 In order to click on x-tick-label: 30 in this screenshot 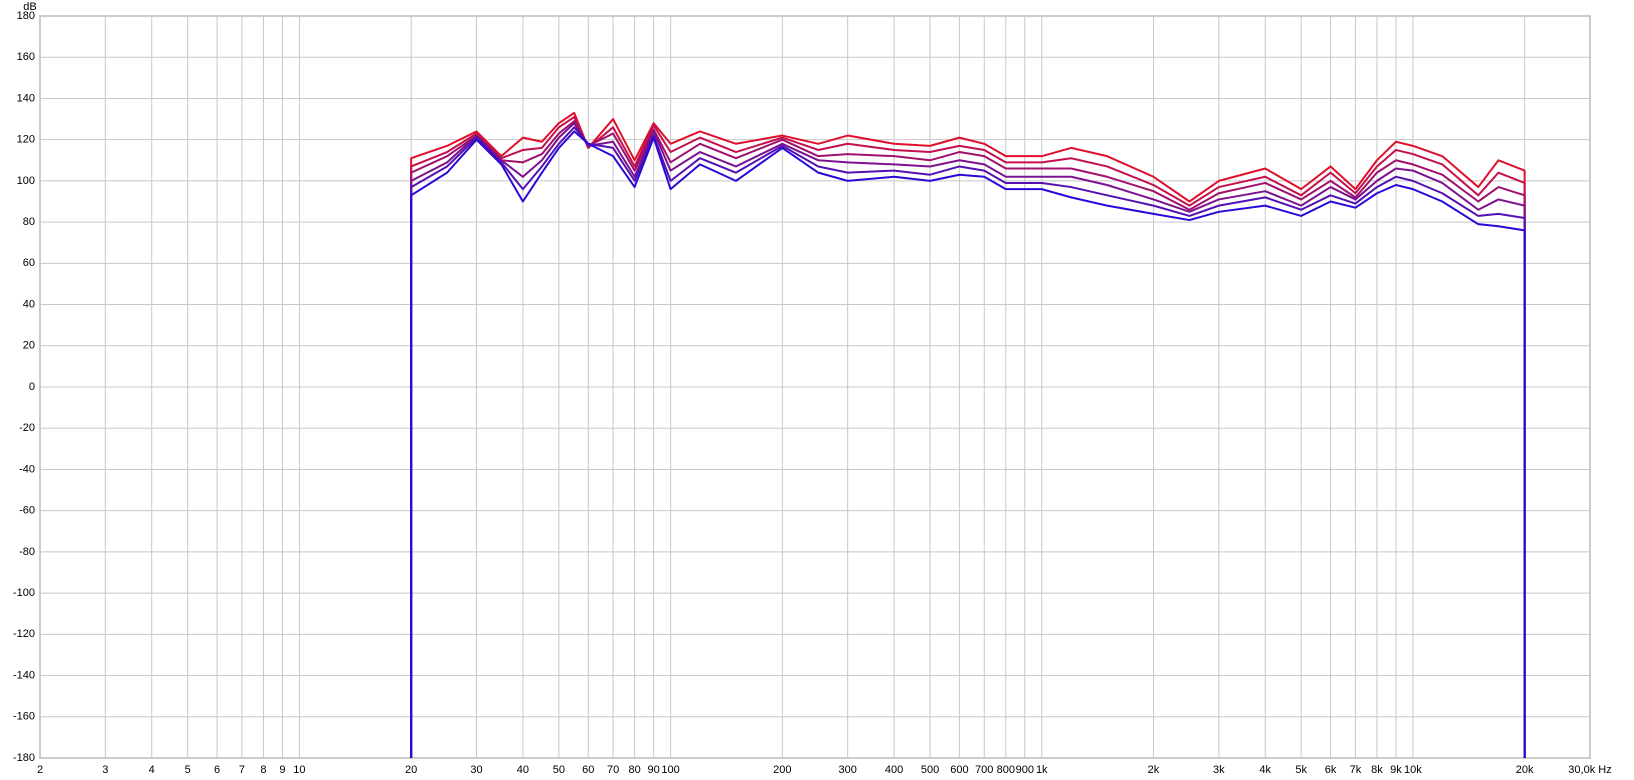, I will do `click(476, 770)`.